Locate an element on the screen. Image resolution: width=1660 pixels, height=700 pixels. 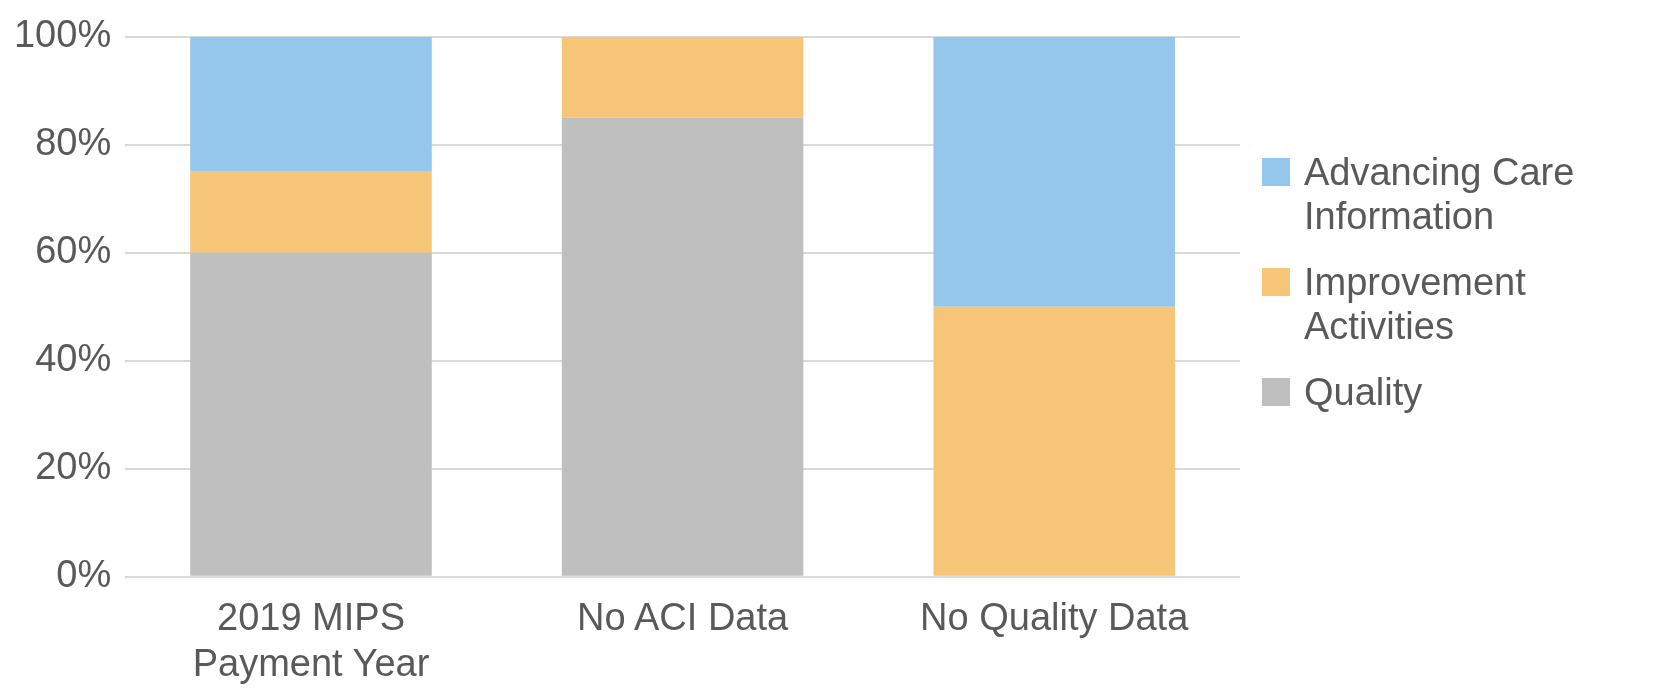
y-tick-label: 100% is located at coordinates (62, 34).